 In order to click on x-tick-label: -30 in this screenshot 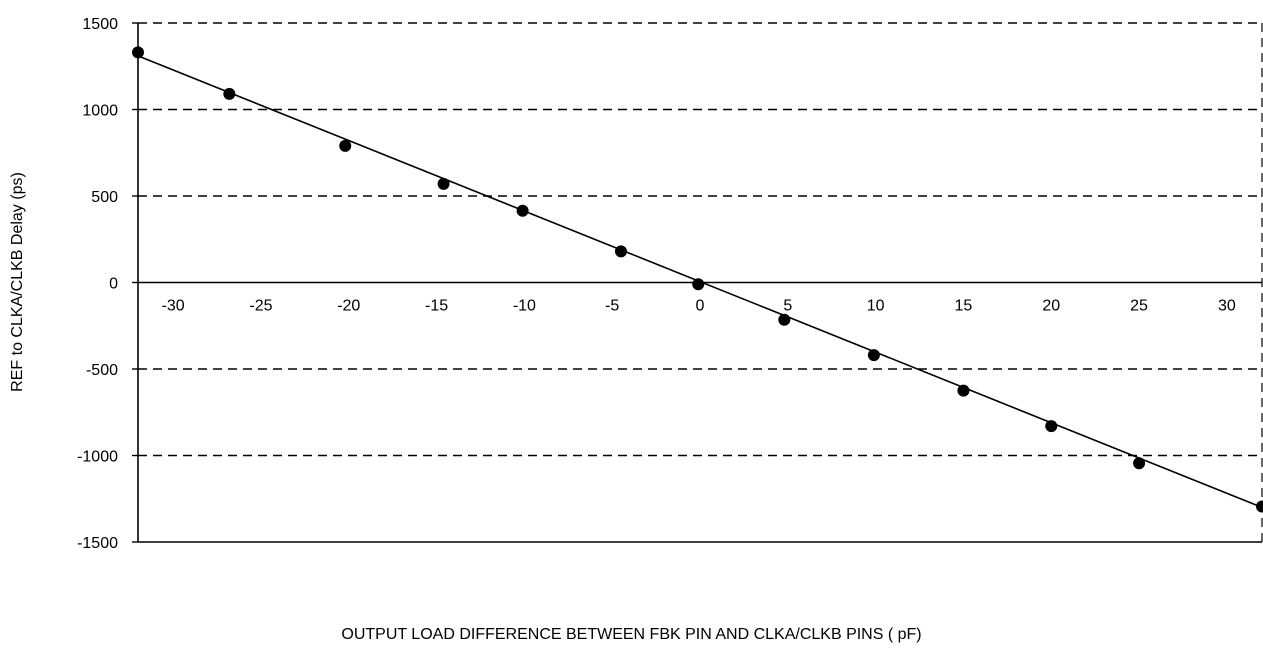, I will do `click(173, 306)`.